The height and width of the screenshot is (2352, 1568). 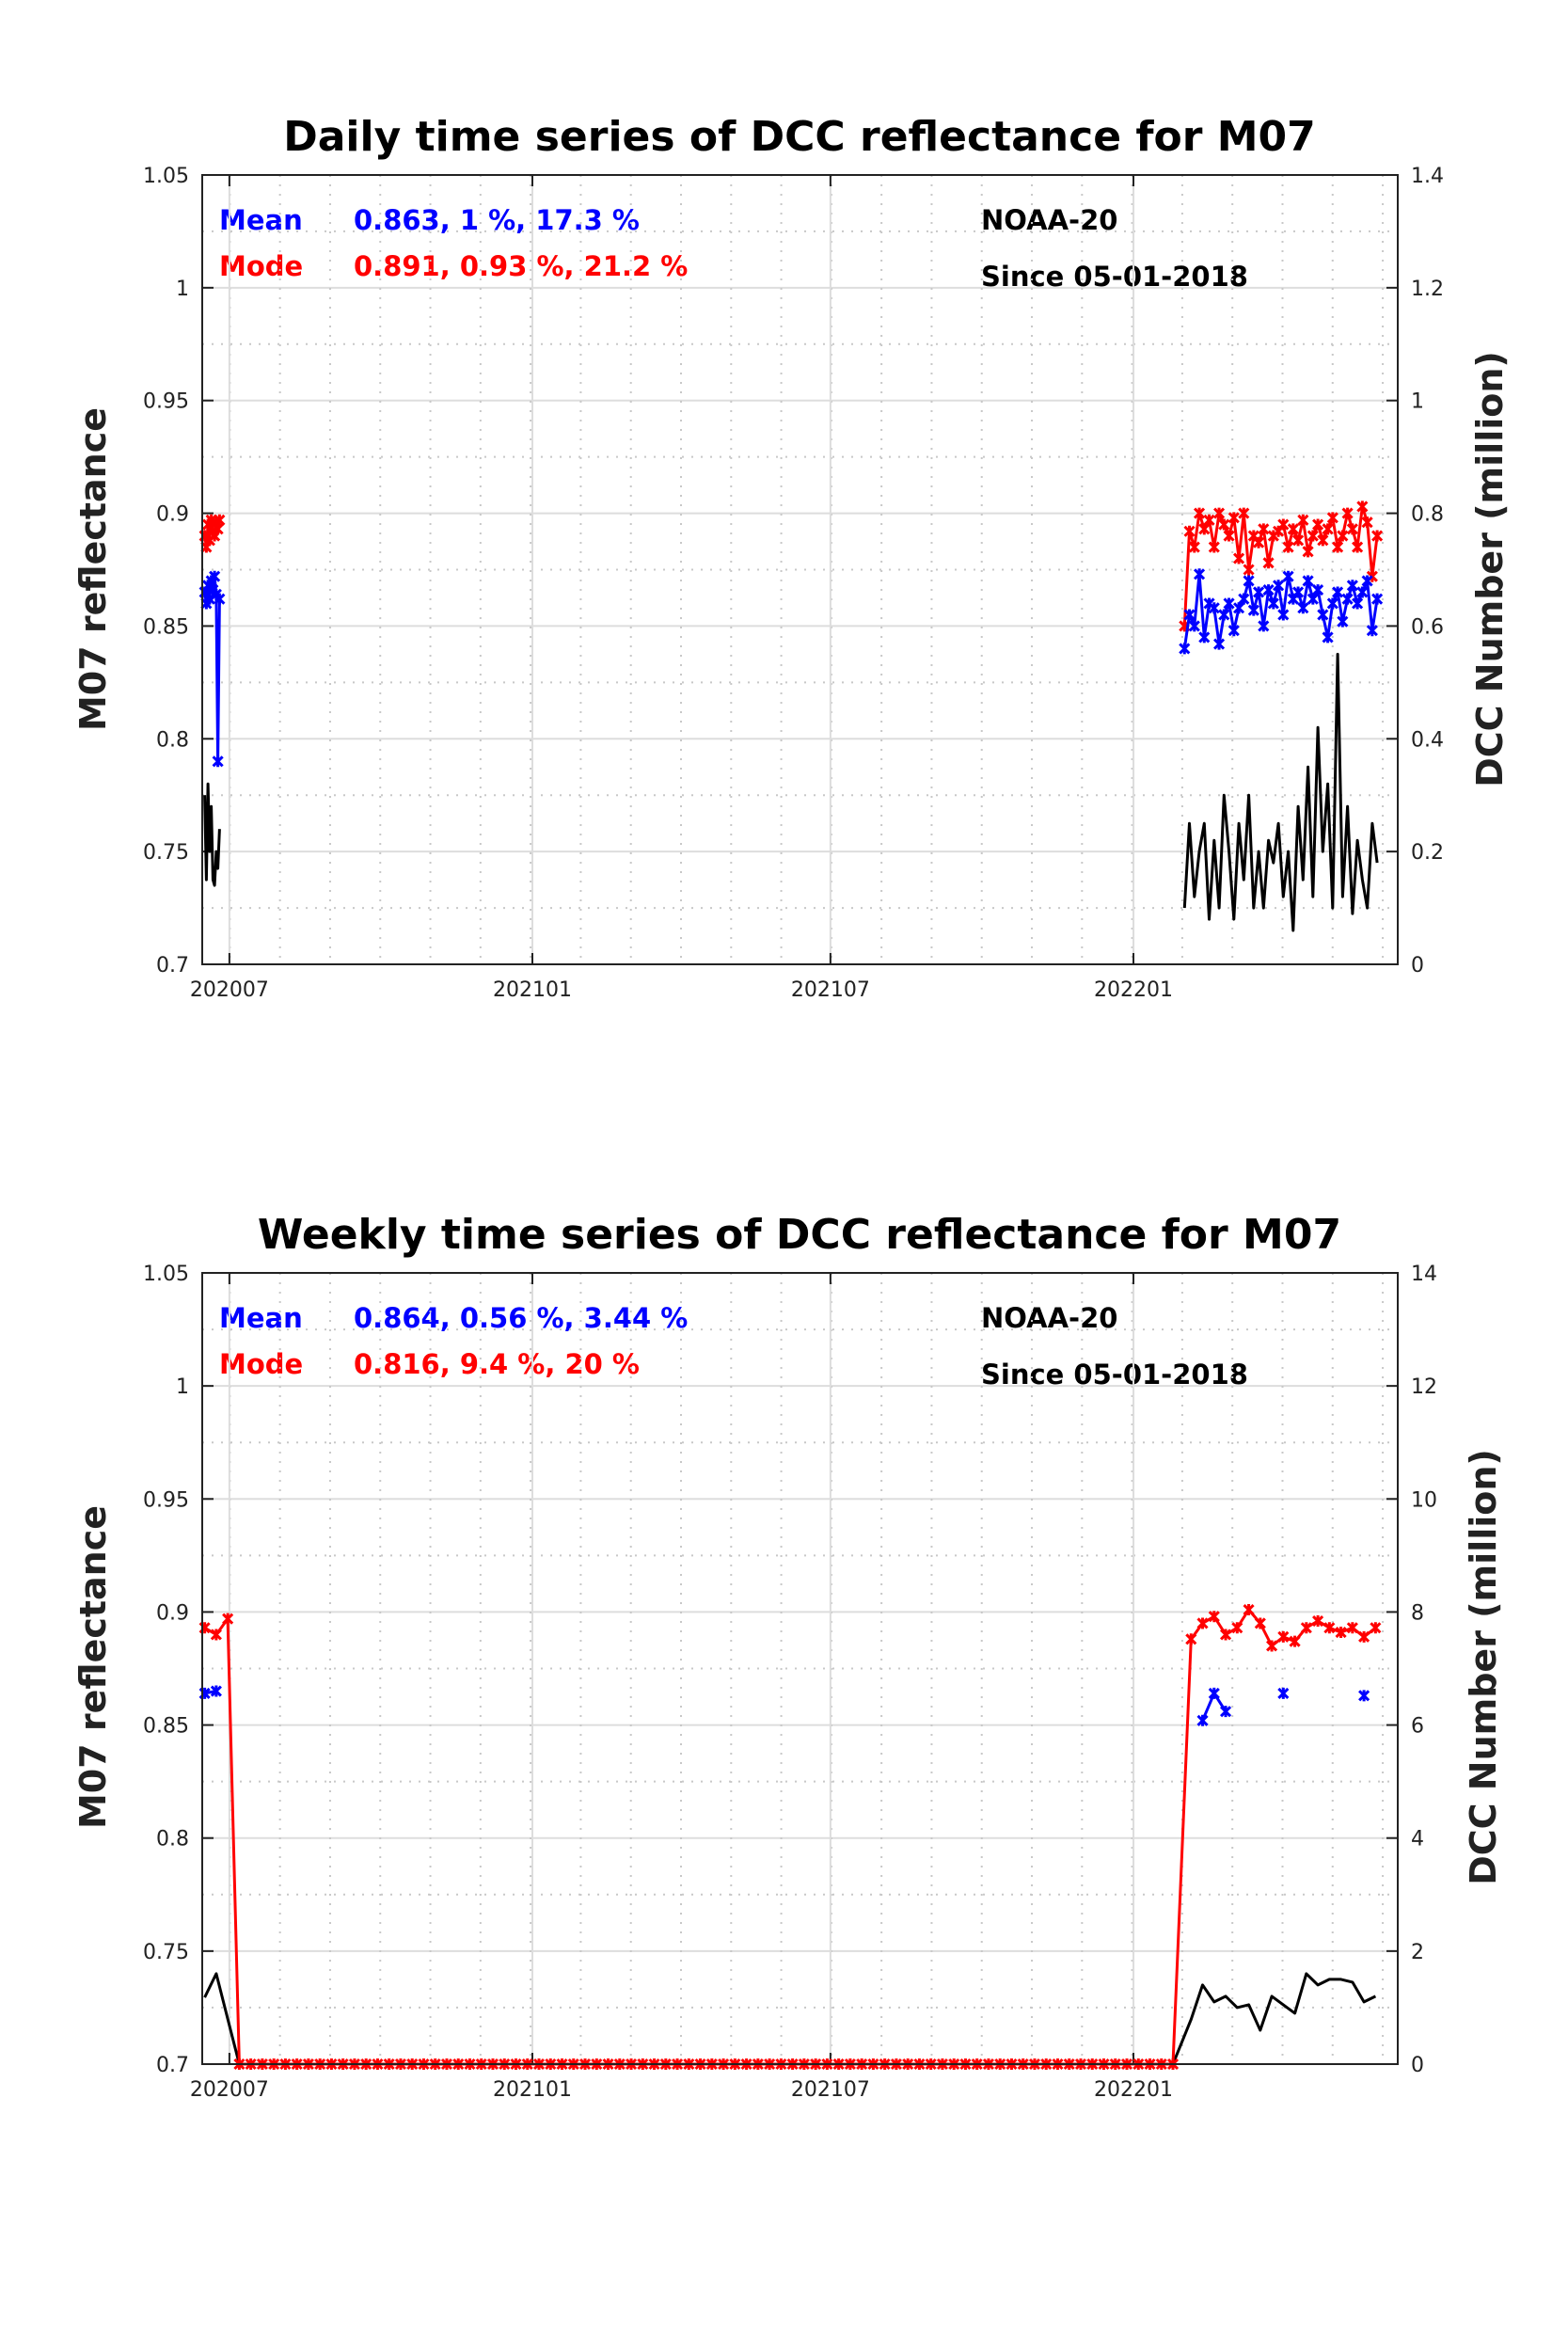 What do you see at coordinates (1427, 627) in the screenshot?
I see `y-right-tick-label: 0.6` at bounding box center [1427, 627].